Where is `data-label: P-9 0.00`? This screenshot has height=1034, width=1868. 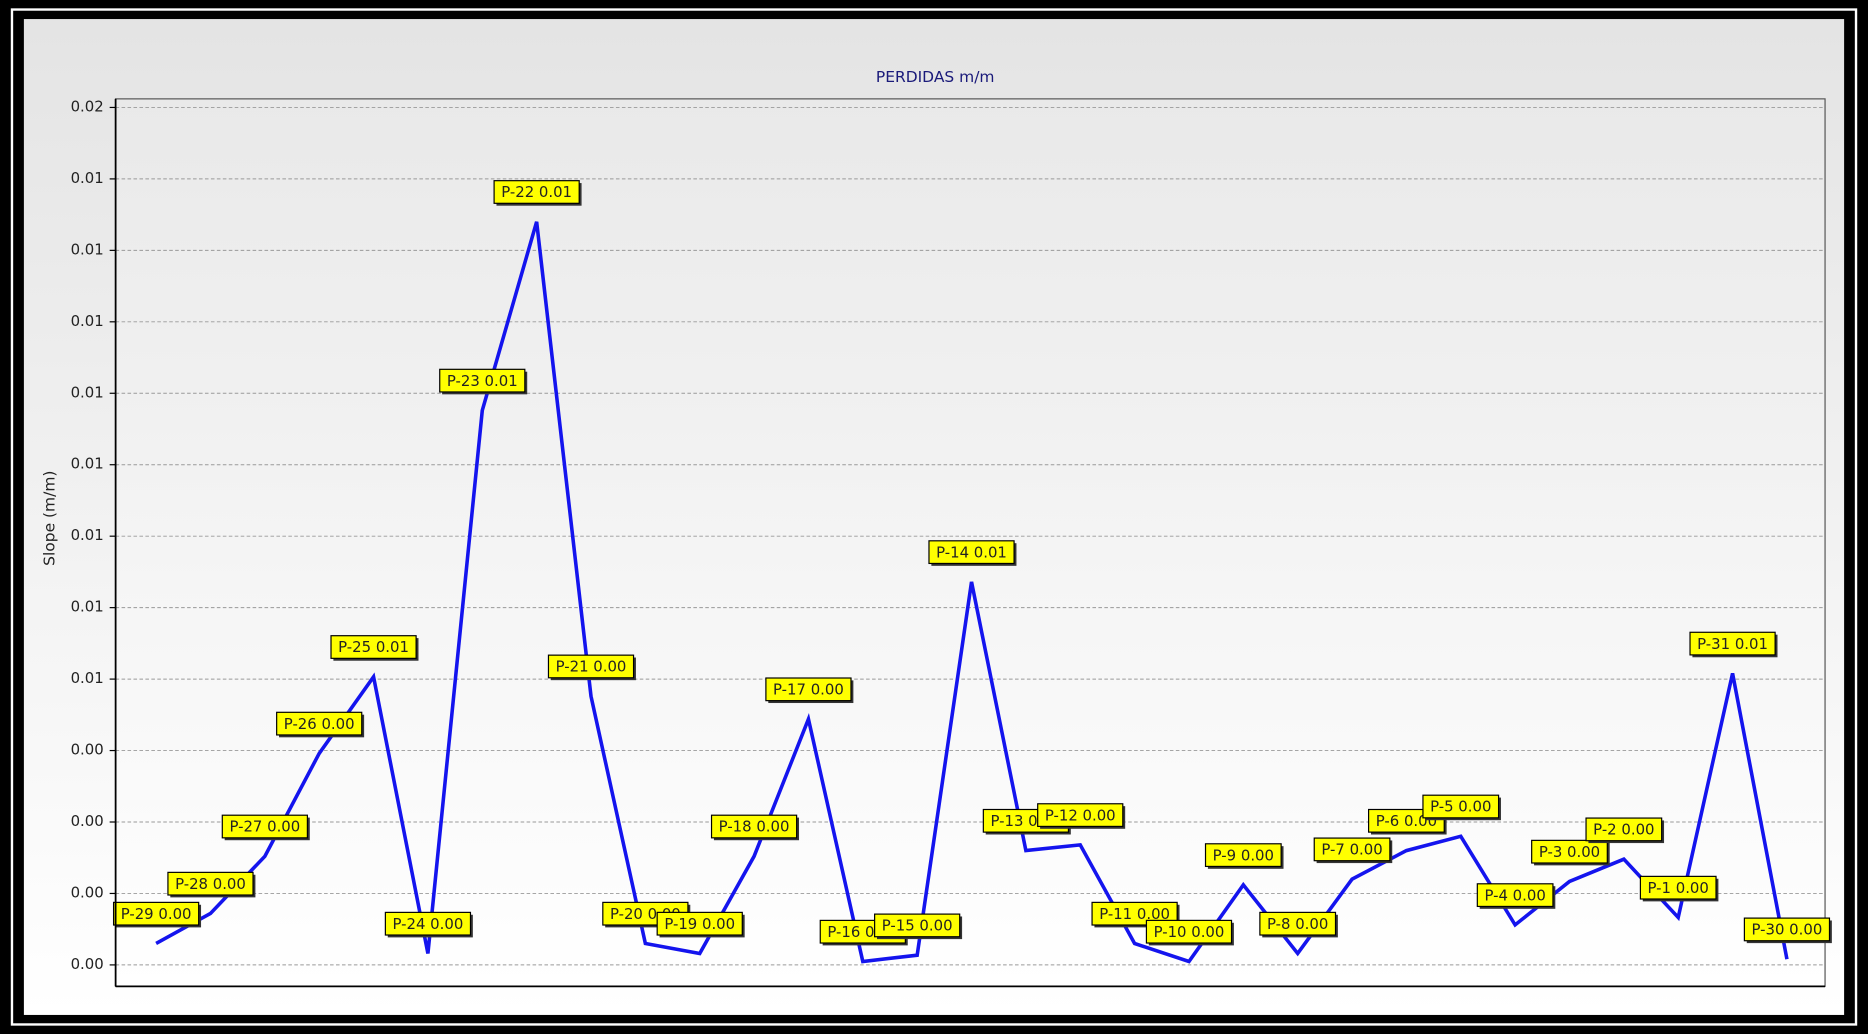 data-label: P-9 0.00 is located at coordinates (1244, 856).